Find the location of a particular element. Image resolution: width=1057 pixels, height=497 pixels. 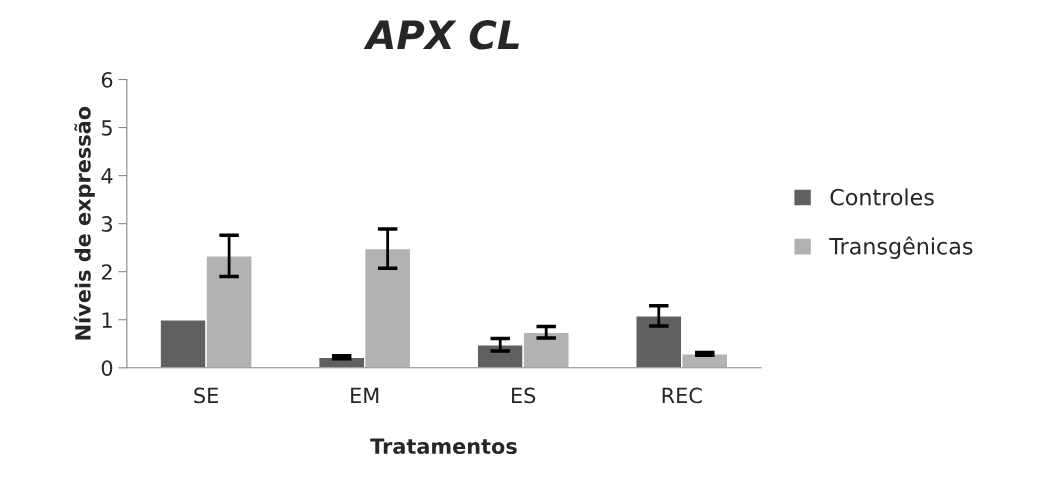

legend-label: Controles is located at coordinates (882, 197).